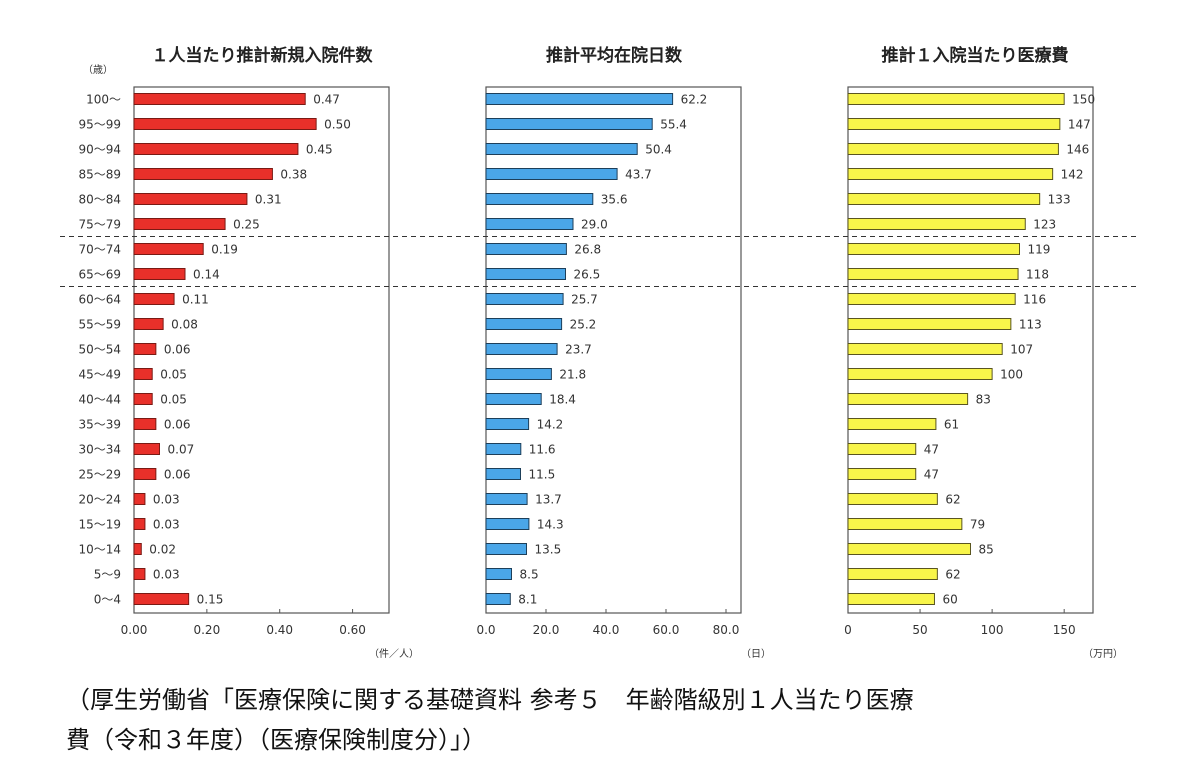  I want to click on value-label: 25.7, so click(584, 300).